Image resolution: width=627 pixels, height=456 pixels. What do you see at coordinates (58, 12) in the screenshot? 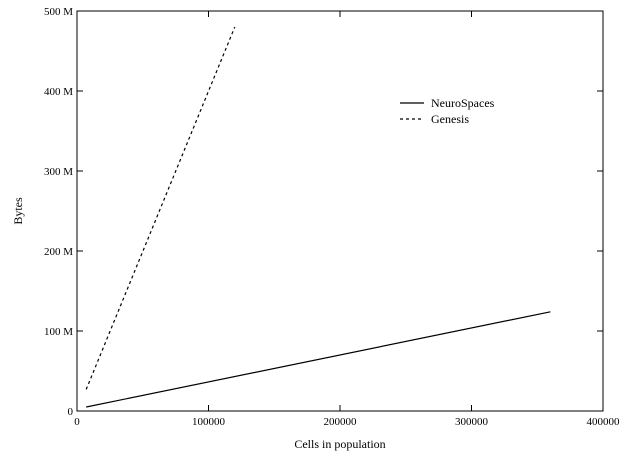
I see `y-tick-label: 500 M` at bounding box center [58, 12].